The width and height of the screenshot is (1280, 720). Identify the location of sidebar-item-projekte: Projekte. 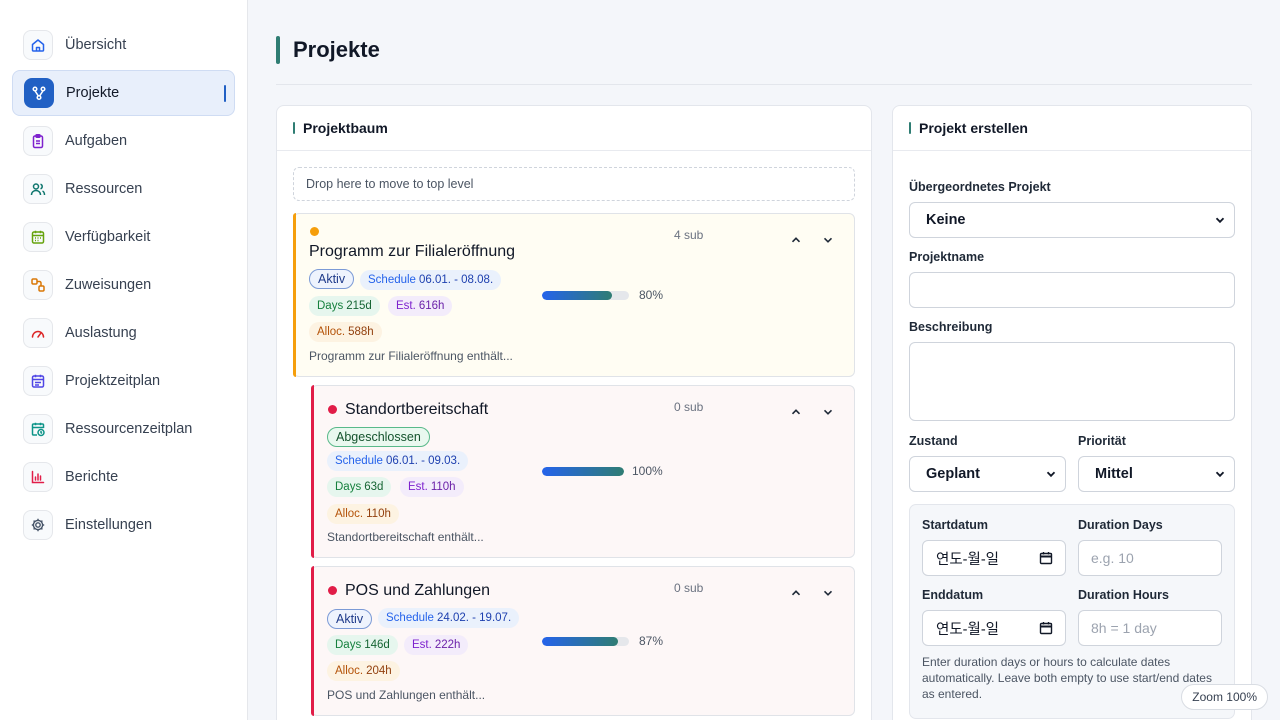
(123, 93).